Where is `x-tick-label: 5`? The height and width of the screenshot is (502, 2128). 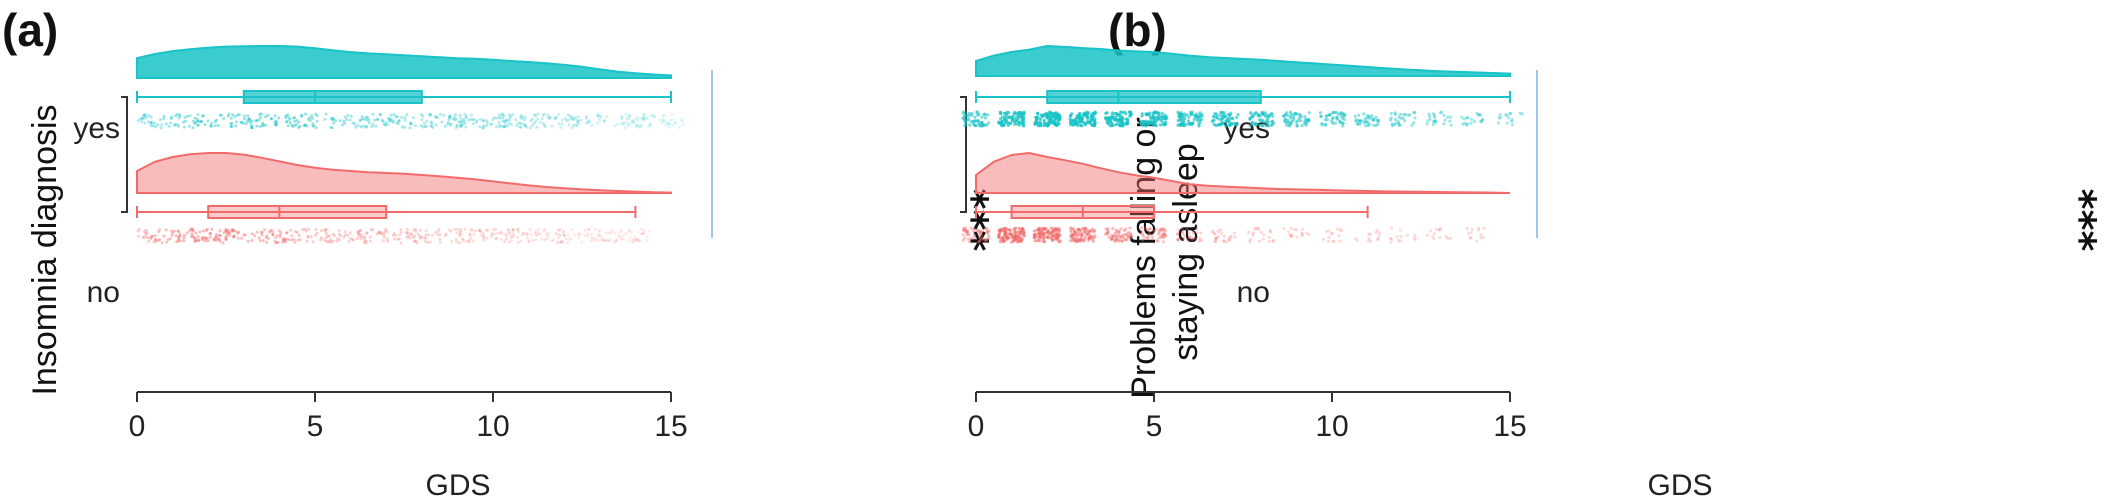
x-tick-label: 5 is located at coordinates (315, 426).